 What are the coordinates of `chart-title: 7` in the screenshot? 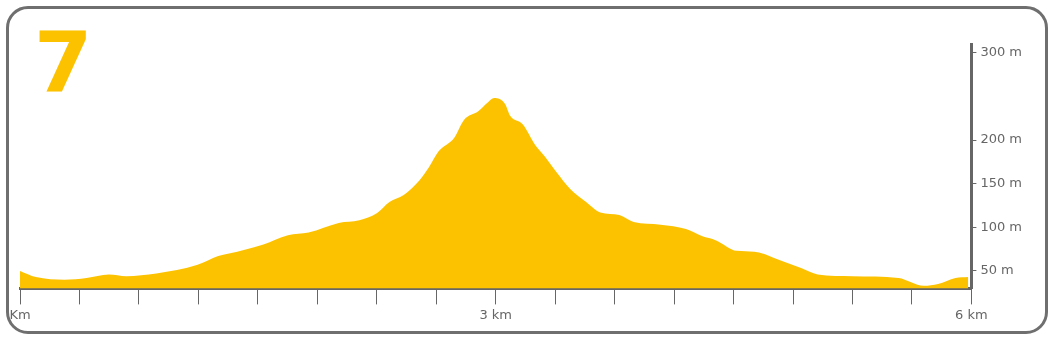 It's located at (63, 63).